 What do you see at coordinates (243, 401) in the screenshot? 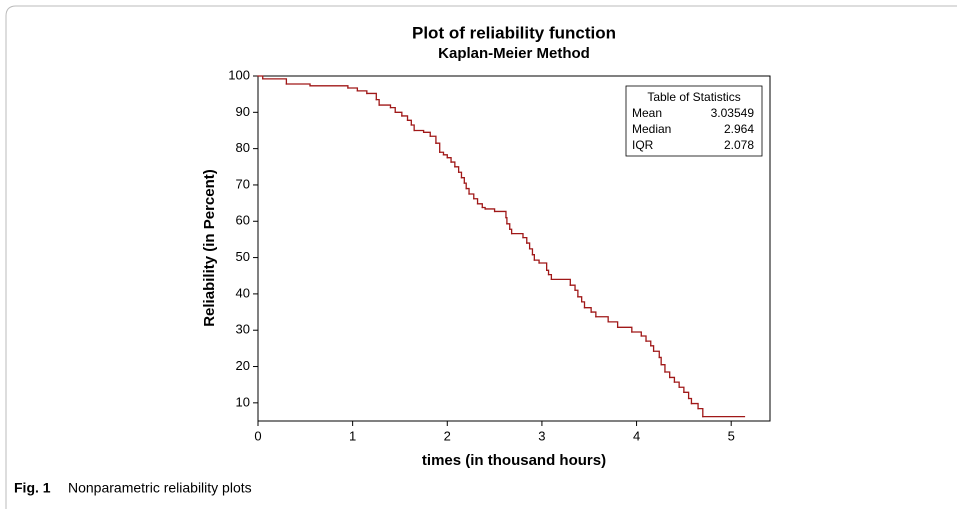
I see `y-tick-label: 10` at bounding box center [243, 401].